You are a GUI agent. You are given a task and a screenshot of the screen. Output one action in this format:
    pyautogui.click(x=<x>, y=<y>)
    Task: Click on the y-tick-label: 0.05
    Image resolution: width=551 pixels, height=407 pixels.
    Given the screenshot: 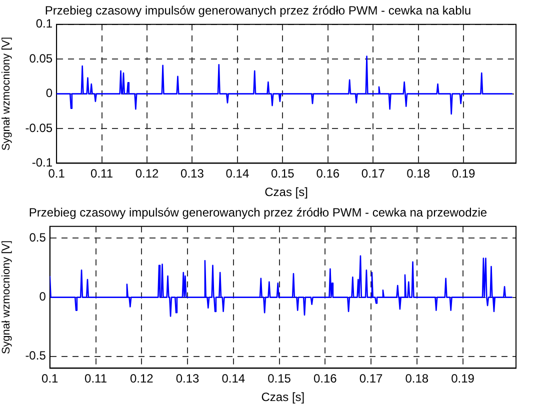 What is the action you would take?
    pyautogui.click(x=41, y=58)
    